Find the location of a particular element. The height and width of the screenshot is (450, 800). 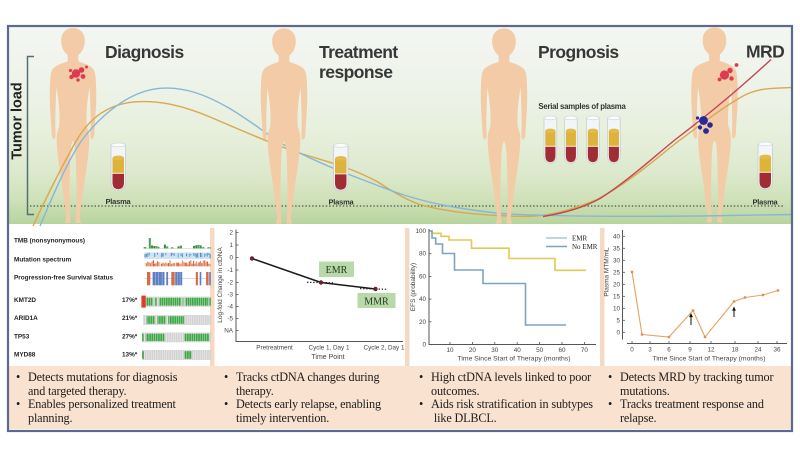

svg-text: ARID1A is located at coordinates (26, 318).